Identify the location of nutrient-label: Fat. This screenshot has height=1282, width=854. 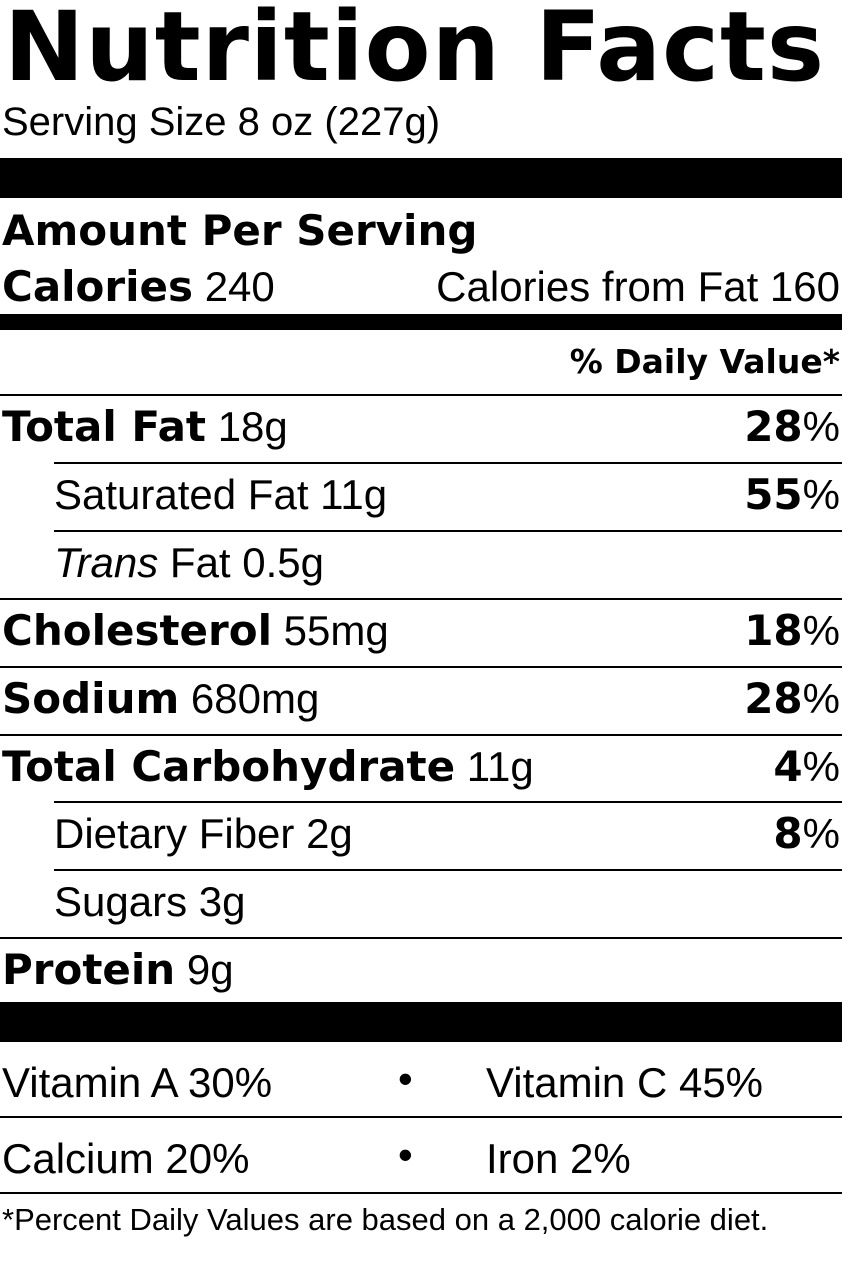
(200, 562).